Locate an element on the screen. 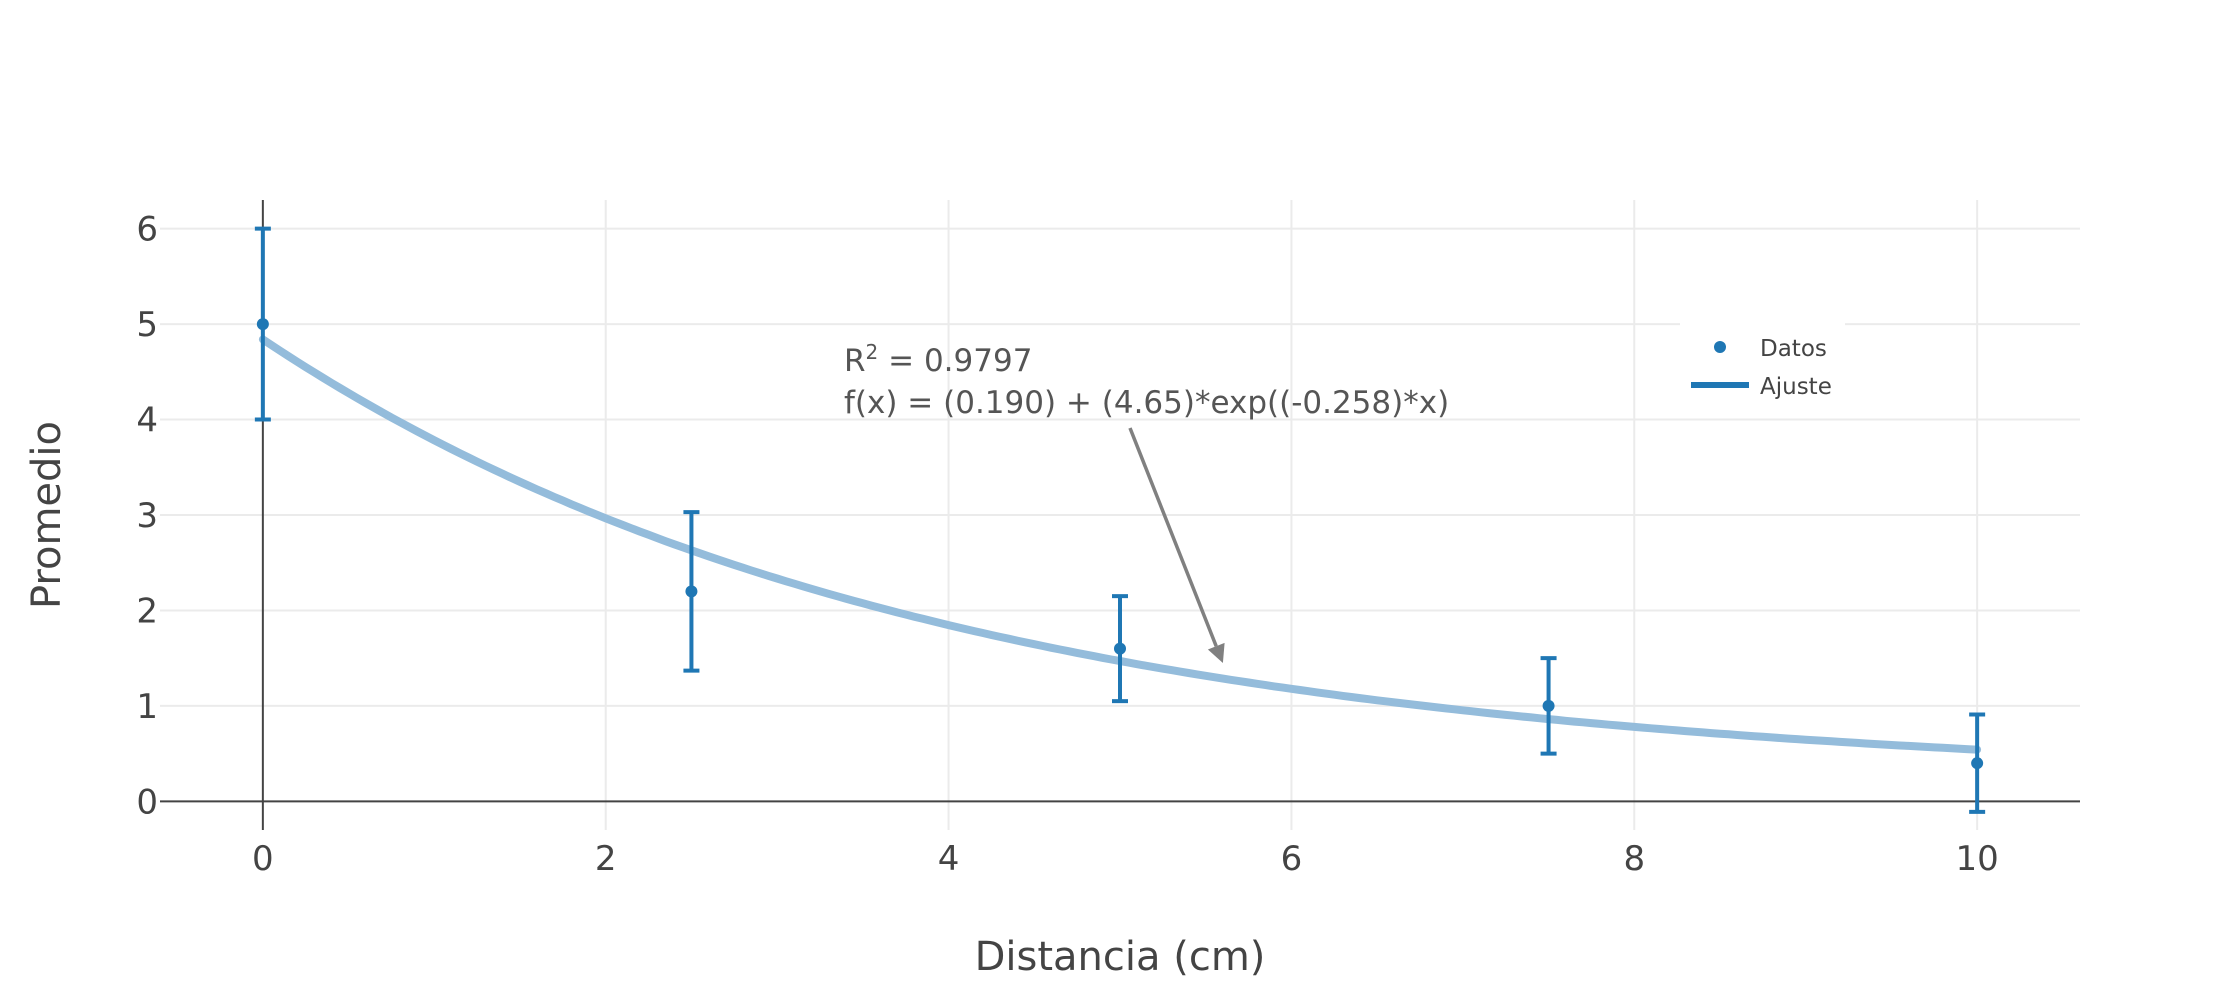  x-tick-label: 8 is located at coordinates (1634, 859).